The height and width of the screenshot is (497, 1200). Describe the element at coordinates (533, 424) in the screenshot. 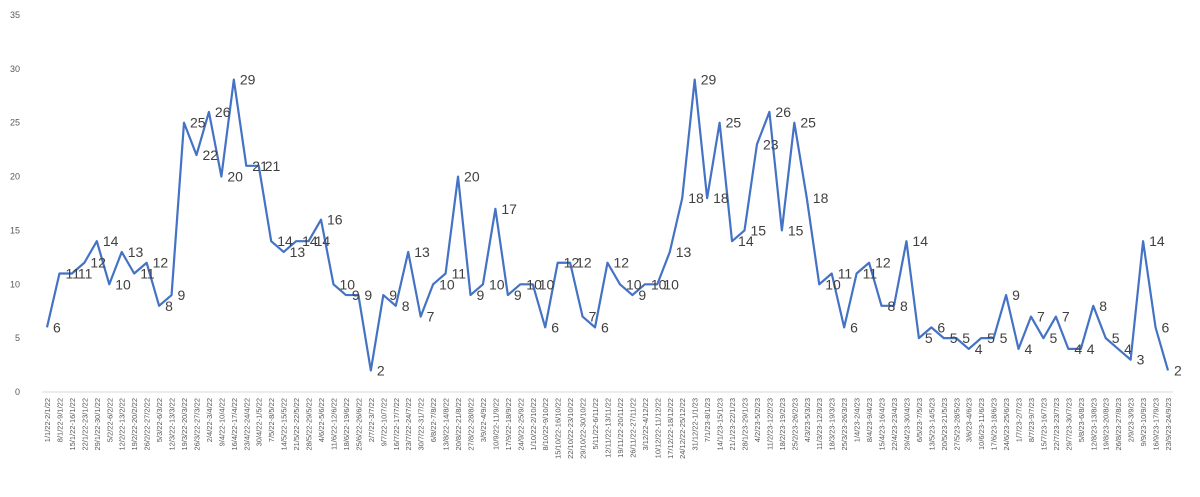

I see `x-tick-label: 1/10/22-2/10/22` at that location.